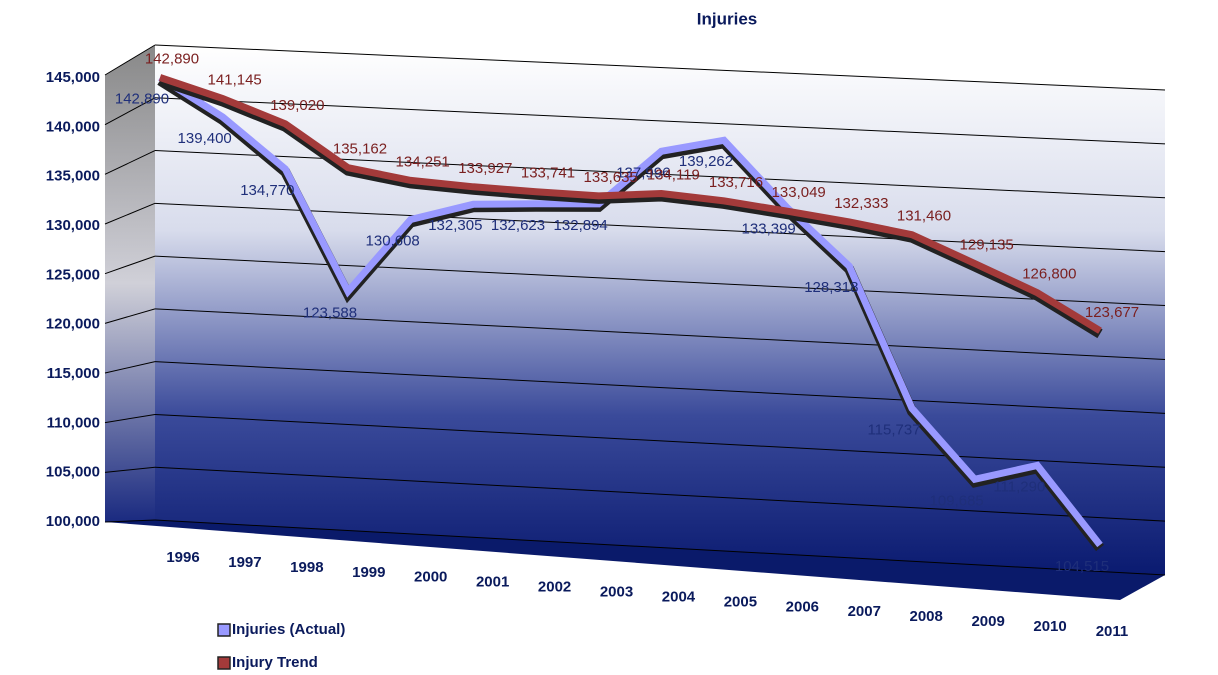 The height and width of the screenshot is (675, 1218). I want to click on x-tick-label: 2002, so click(554, 587).